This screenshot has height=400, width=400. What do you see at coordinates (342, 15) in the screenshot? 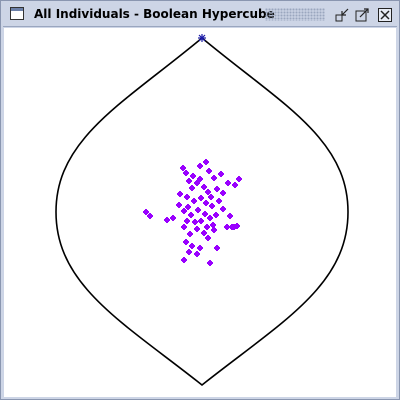
I see `minimize-icon` at bounding box center [342, 15].